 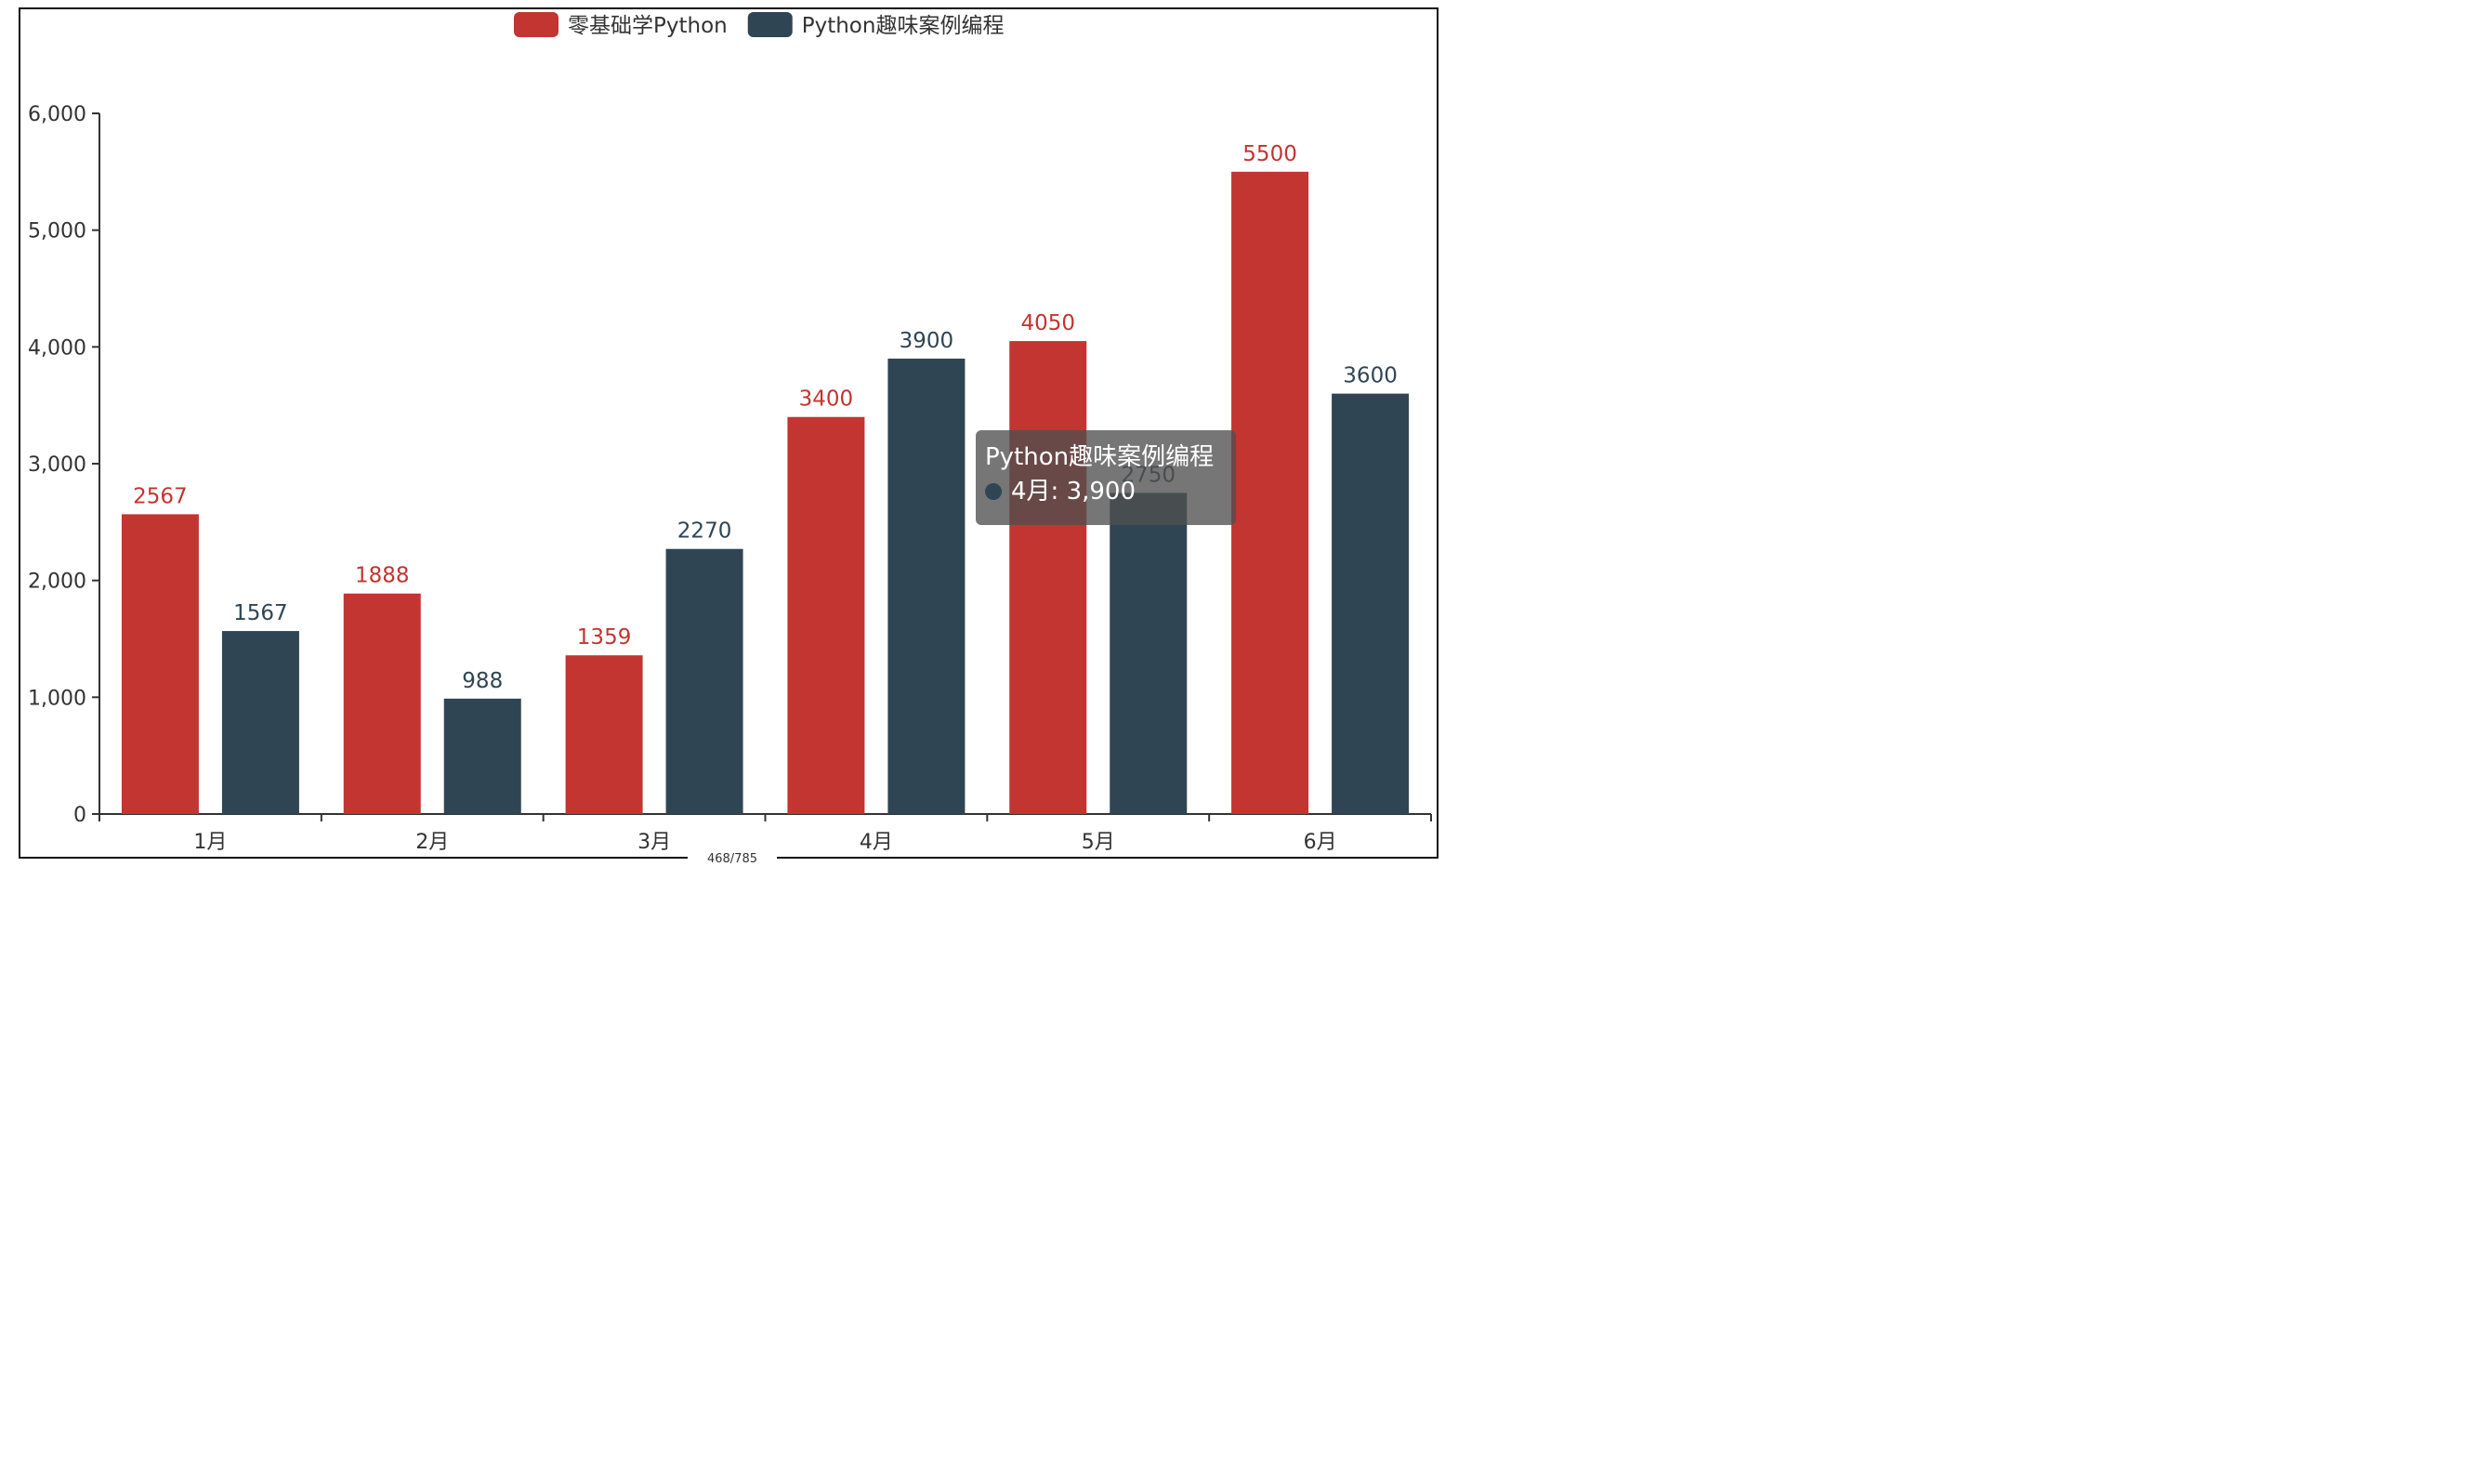 I want to click on bar-value-label: 4050, so click(x=1047, y=323).